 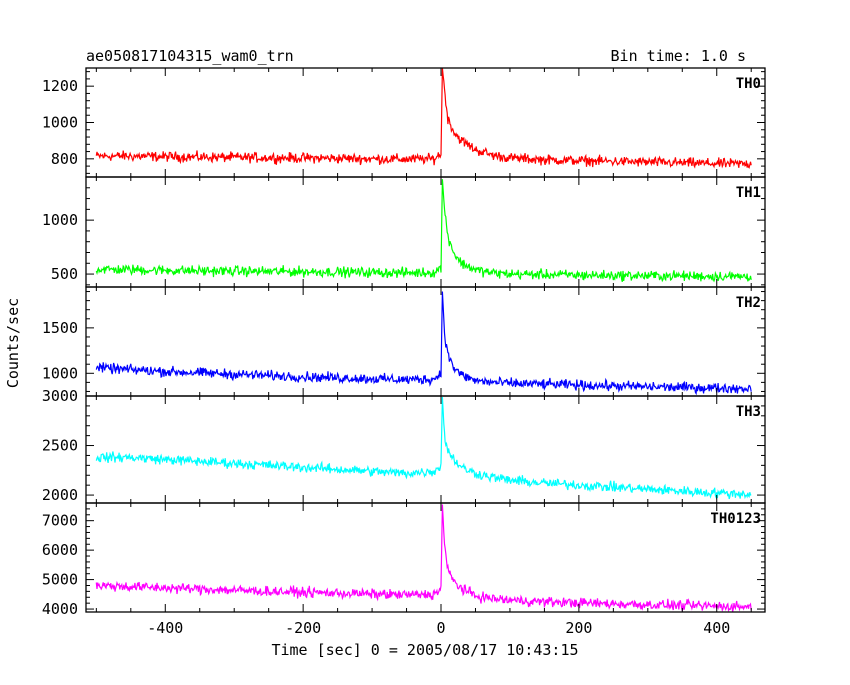 I want to click on x-tick-label: -400, so click(x=165, y=628).